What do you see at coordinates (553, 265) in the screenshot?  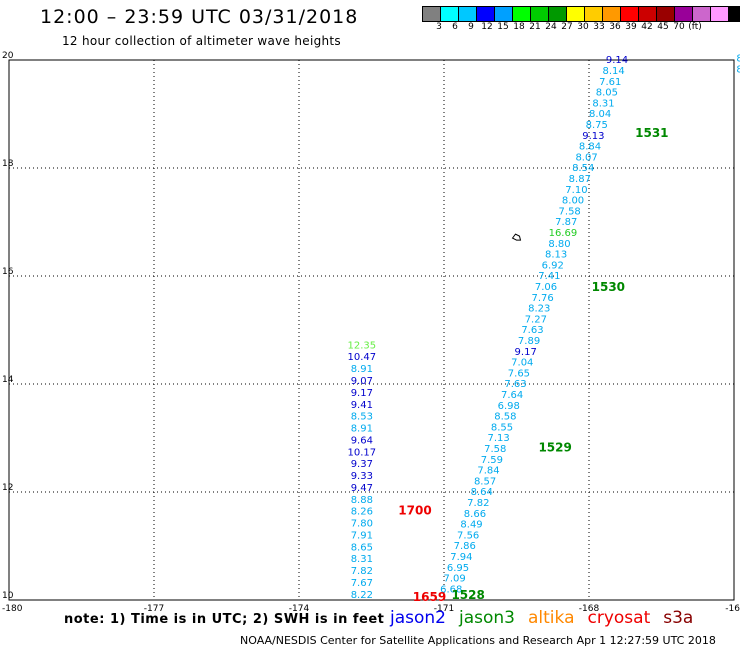 I see `swh-value-label: 6.92` at bounding box center [553, 265].